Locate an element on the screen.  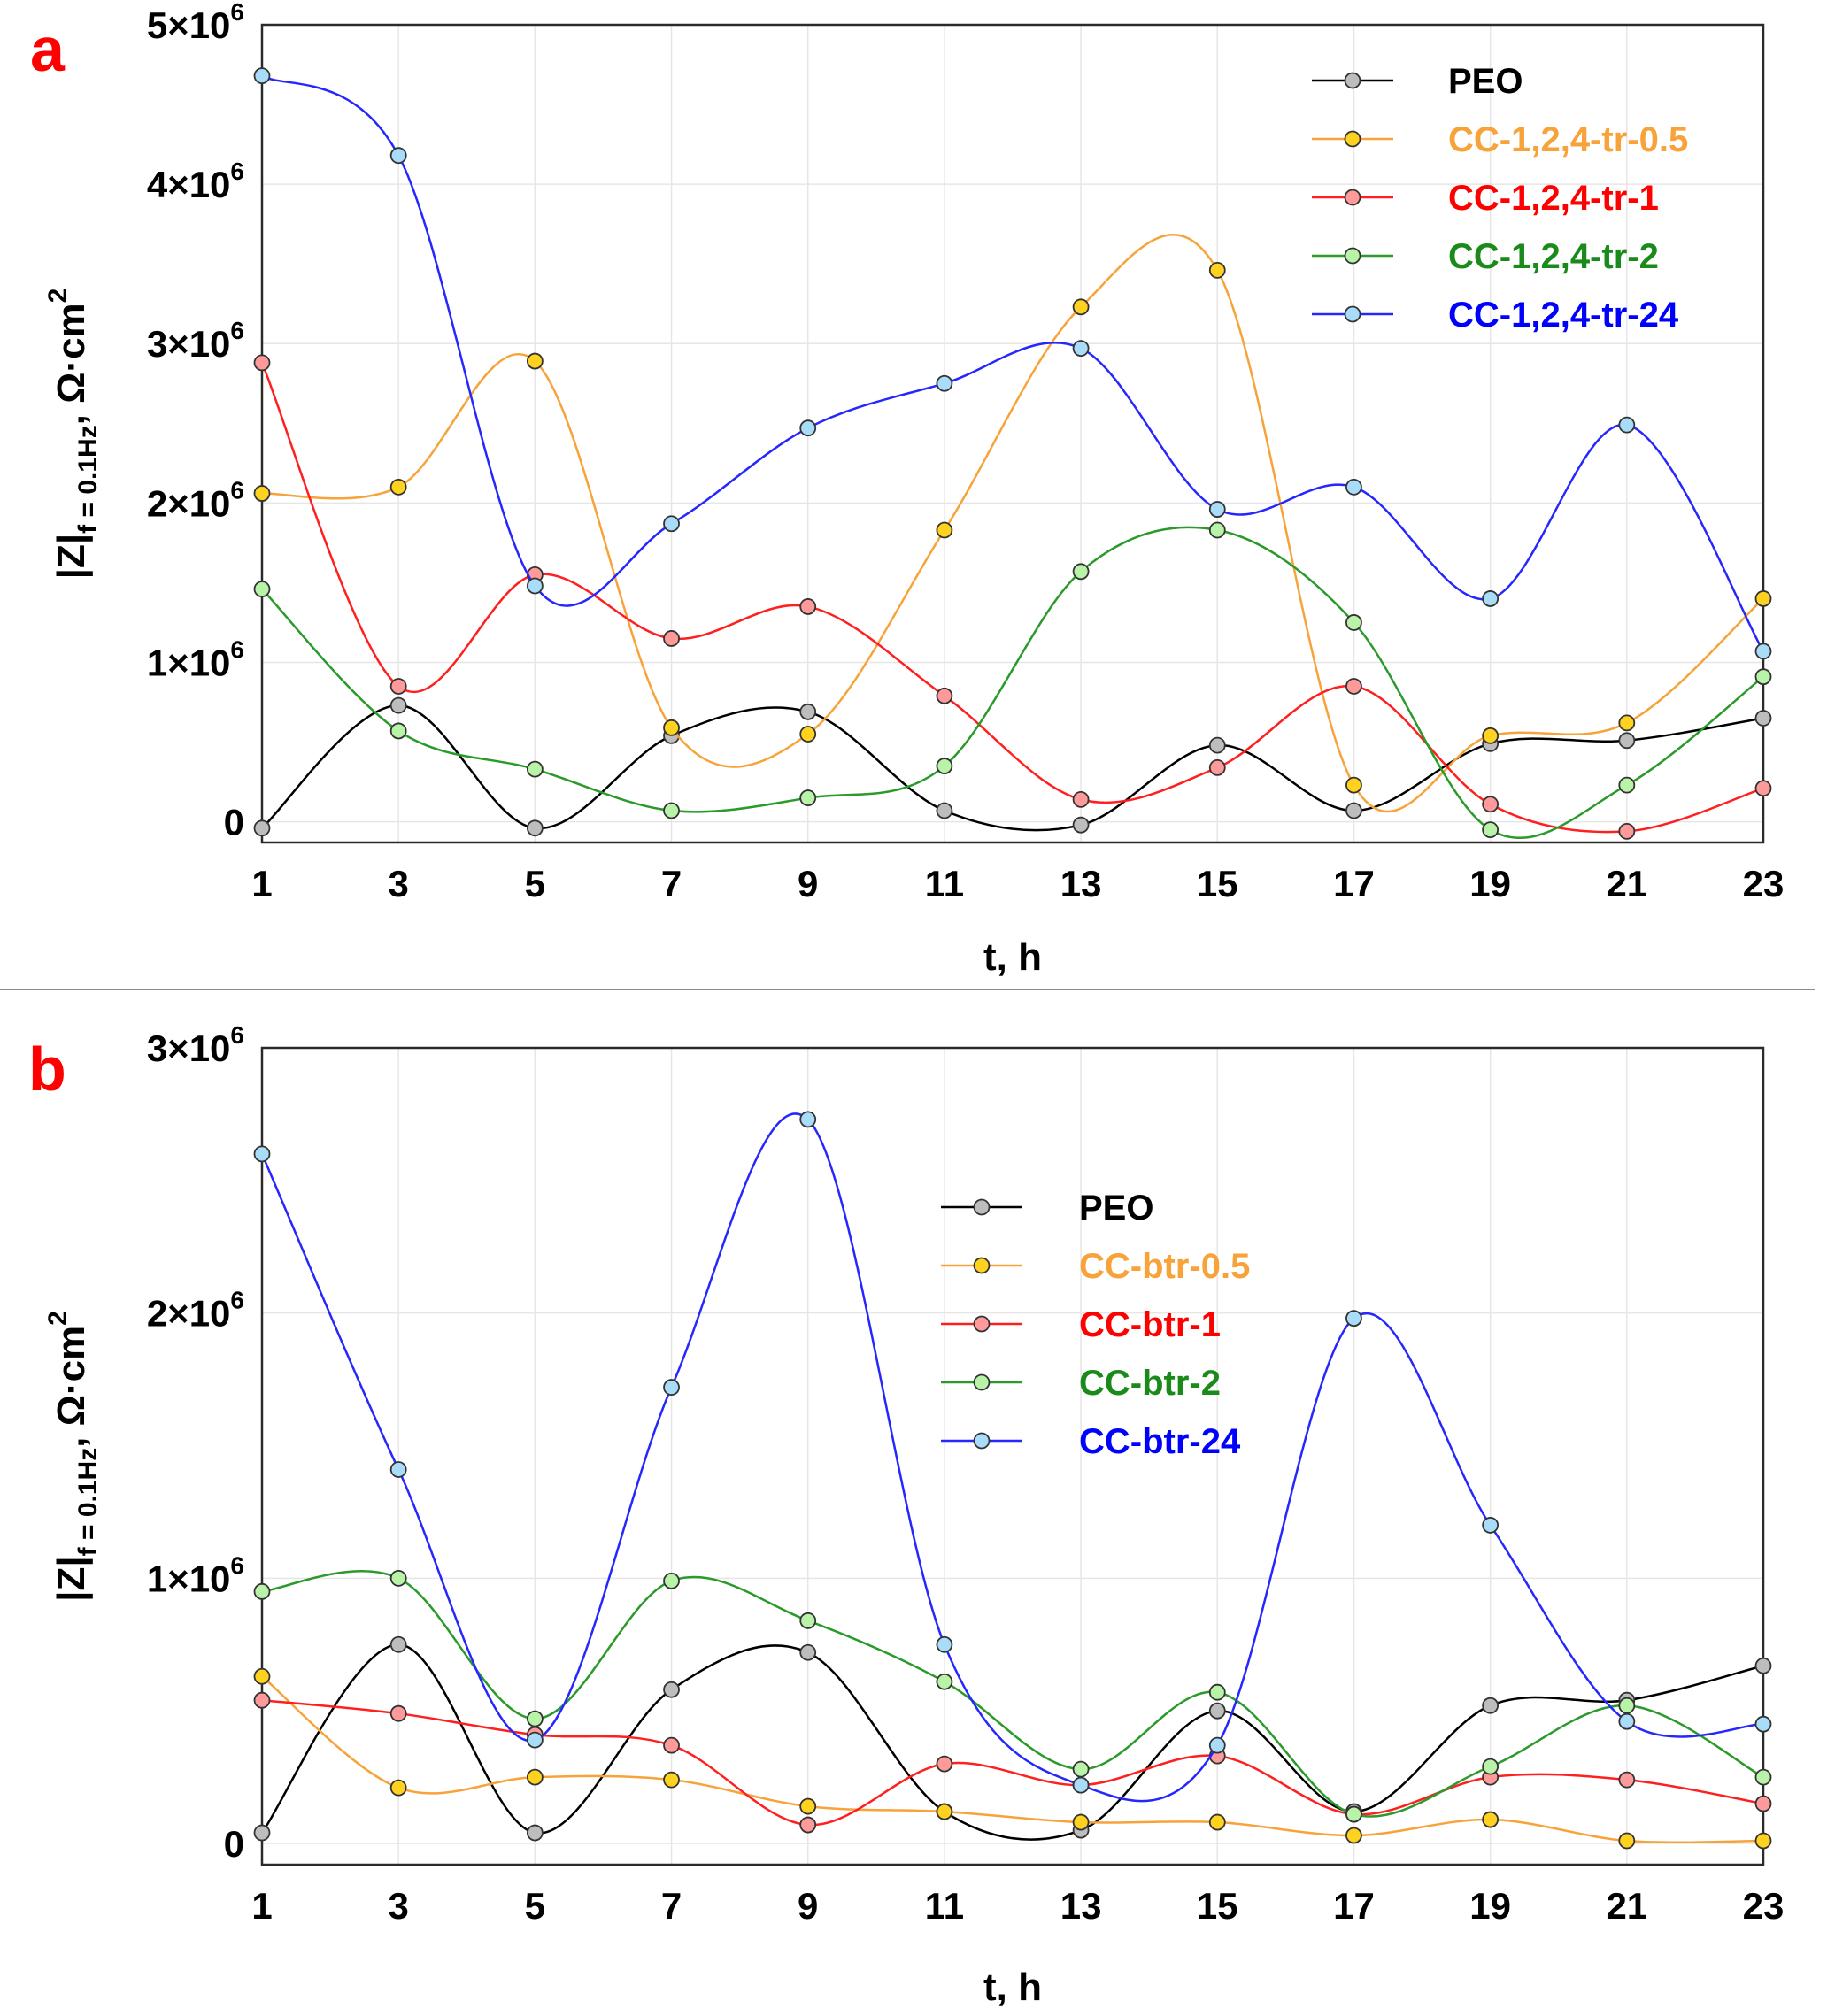
y-axis-label: |Z|f = 0.1Hz, Ω·cm2 is located at coordinates (73, 434).